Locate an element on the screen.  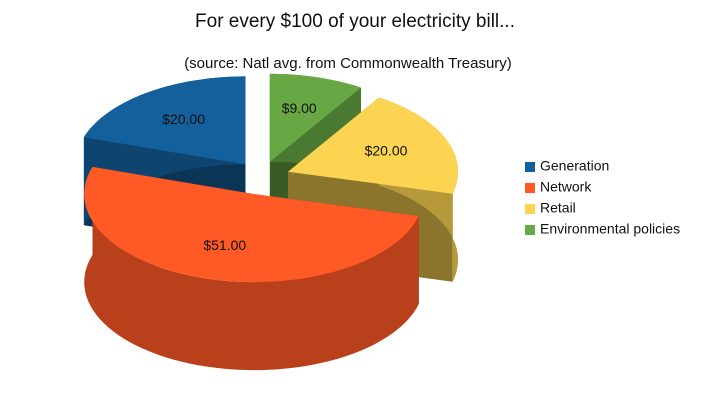
legend-label: Network is located at coordinates (566, 187).